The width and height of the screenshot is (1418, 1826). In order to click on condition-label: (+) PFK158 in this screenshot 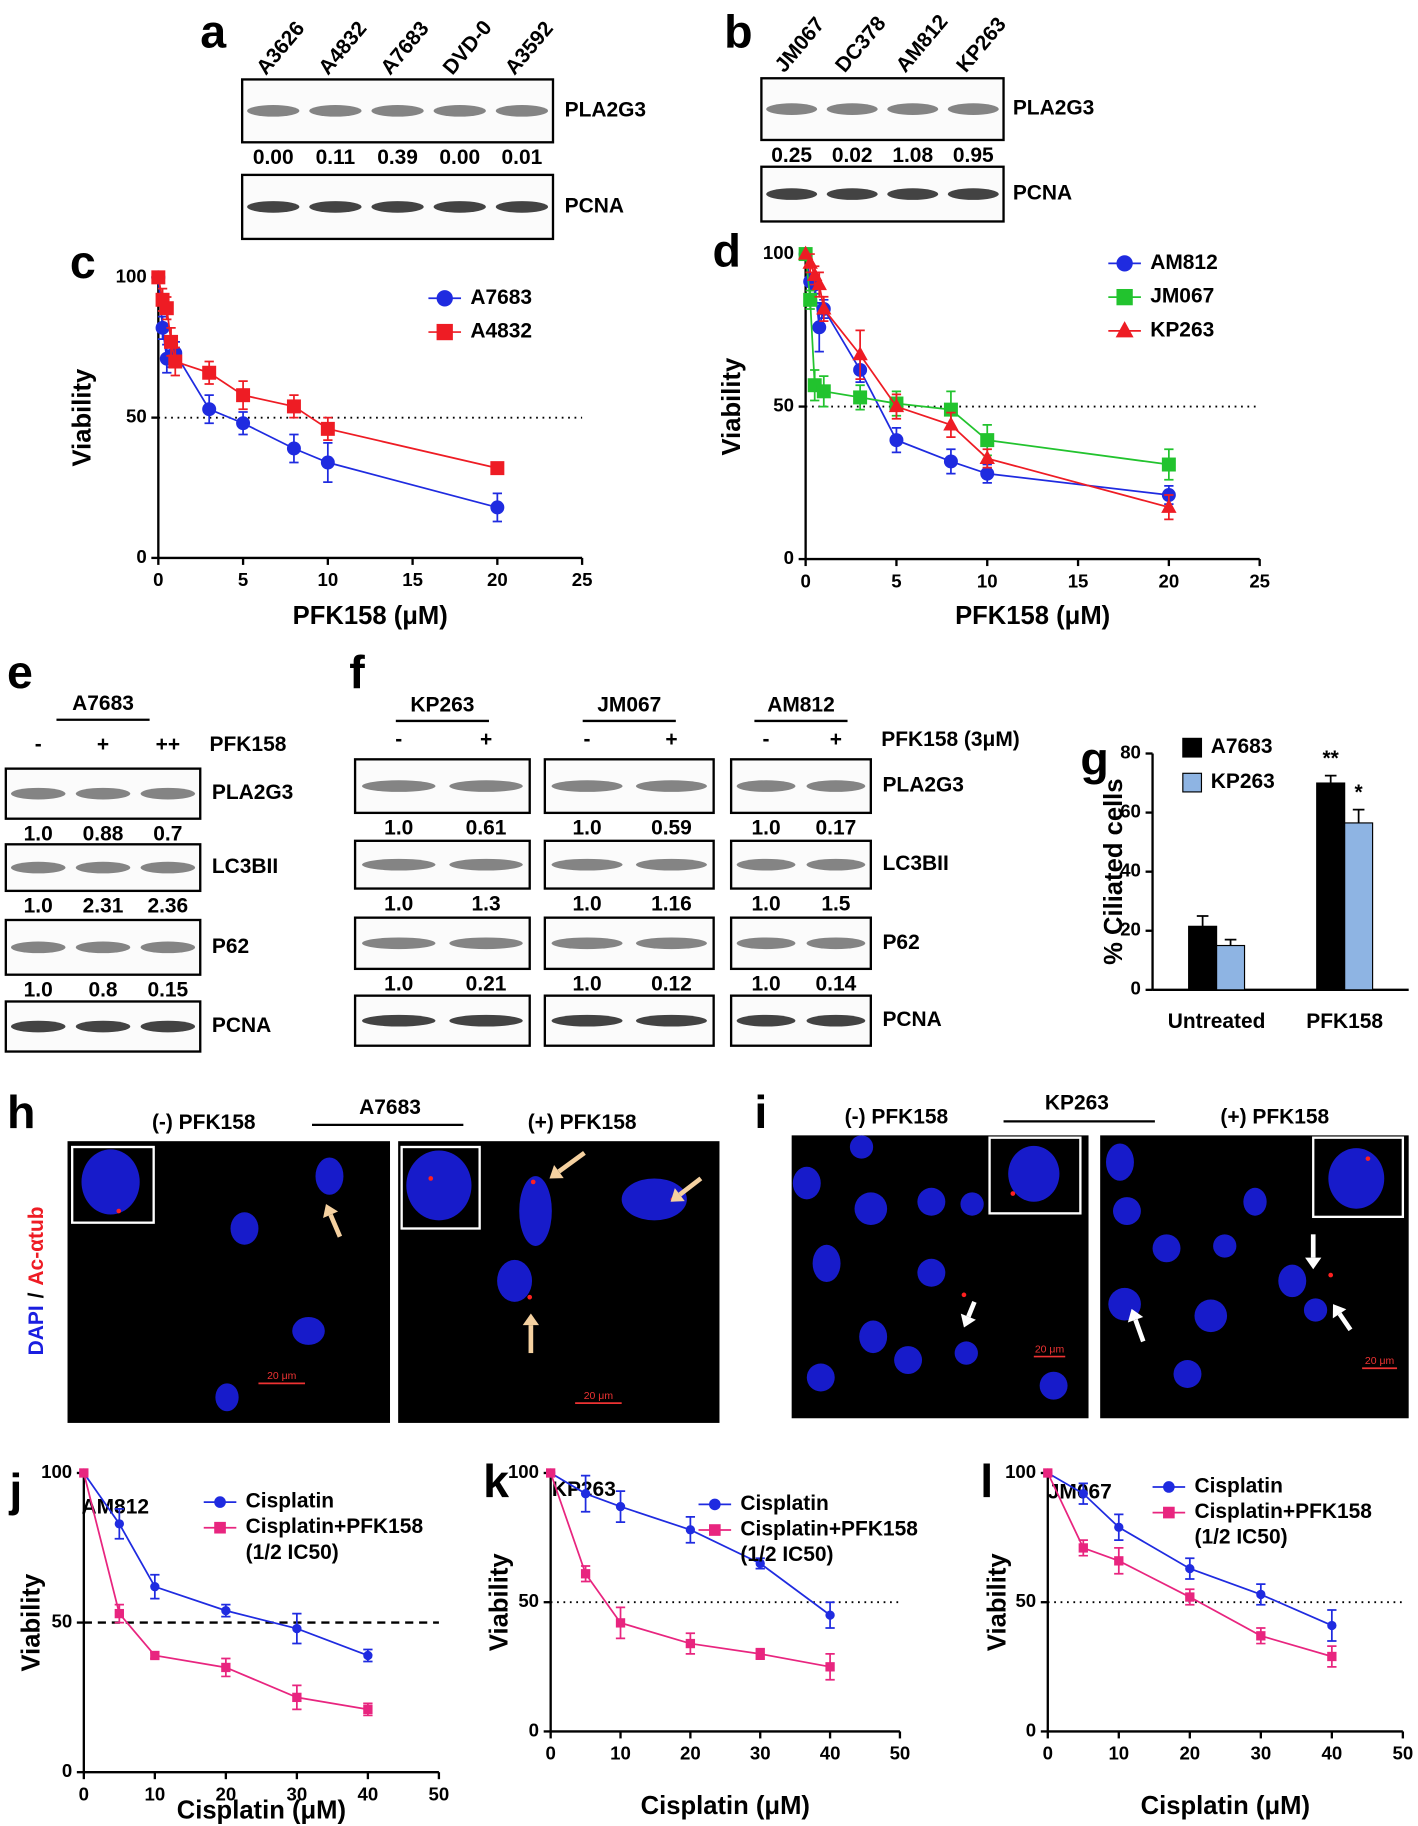, I will do `click(1274, 1116)`.